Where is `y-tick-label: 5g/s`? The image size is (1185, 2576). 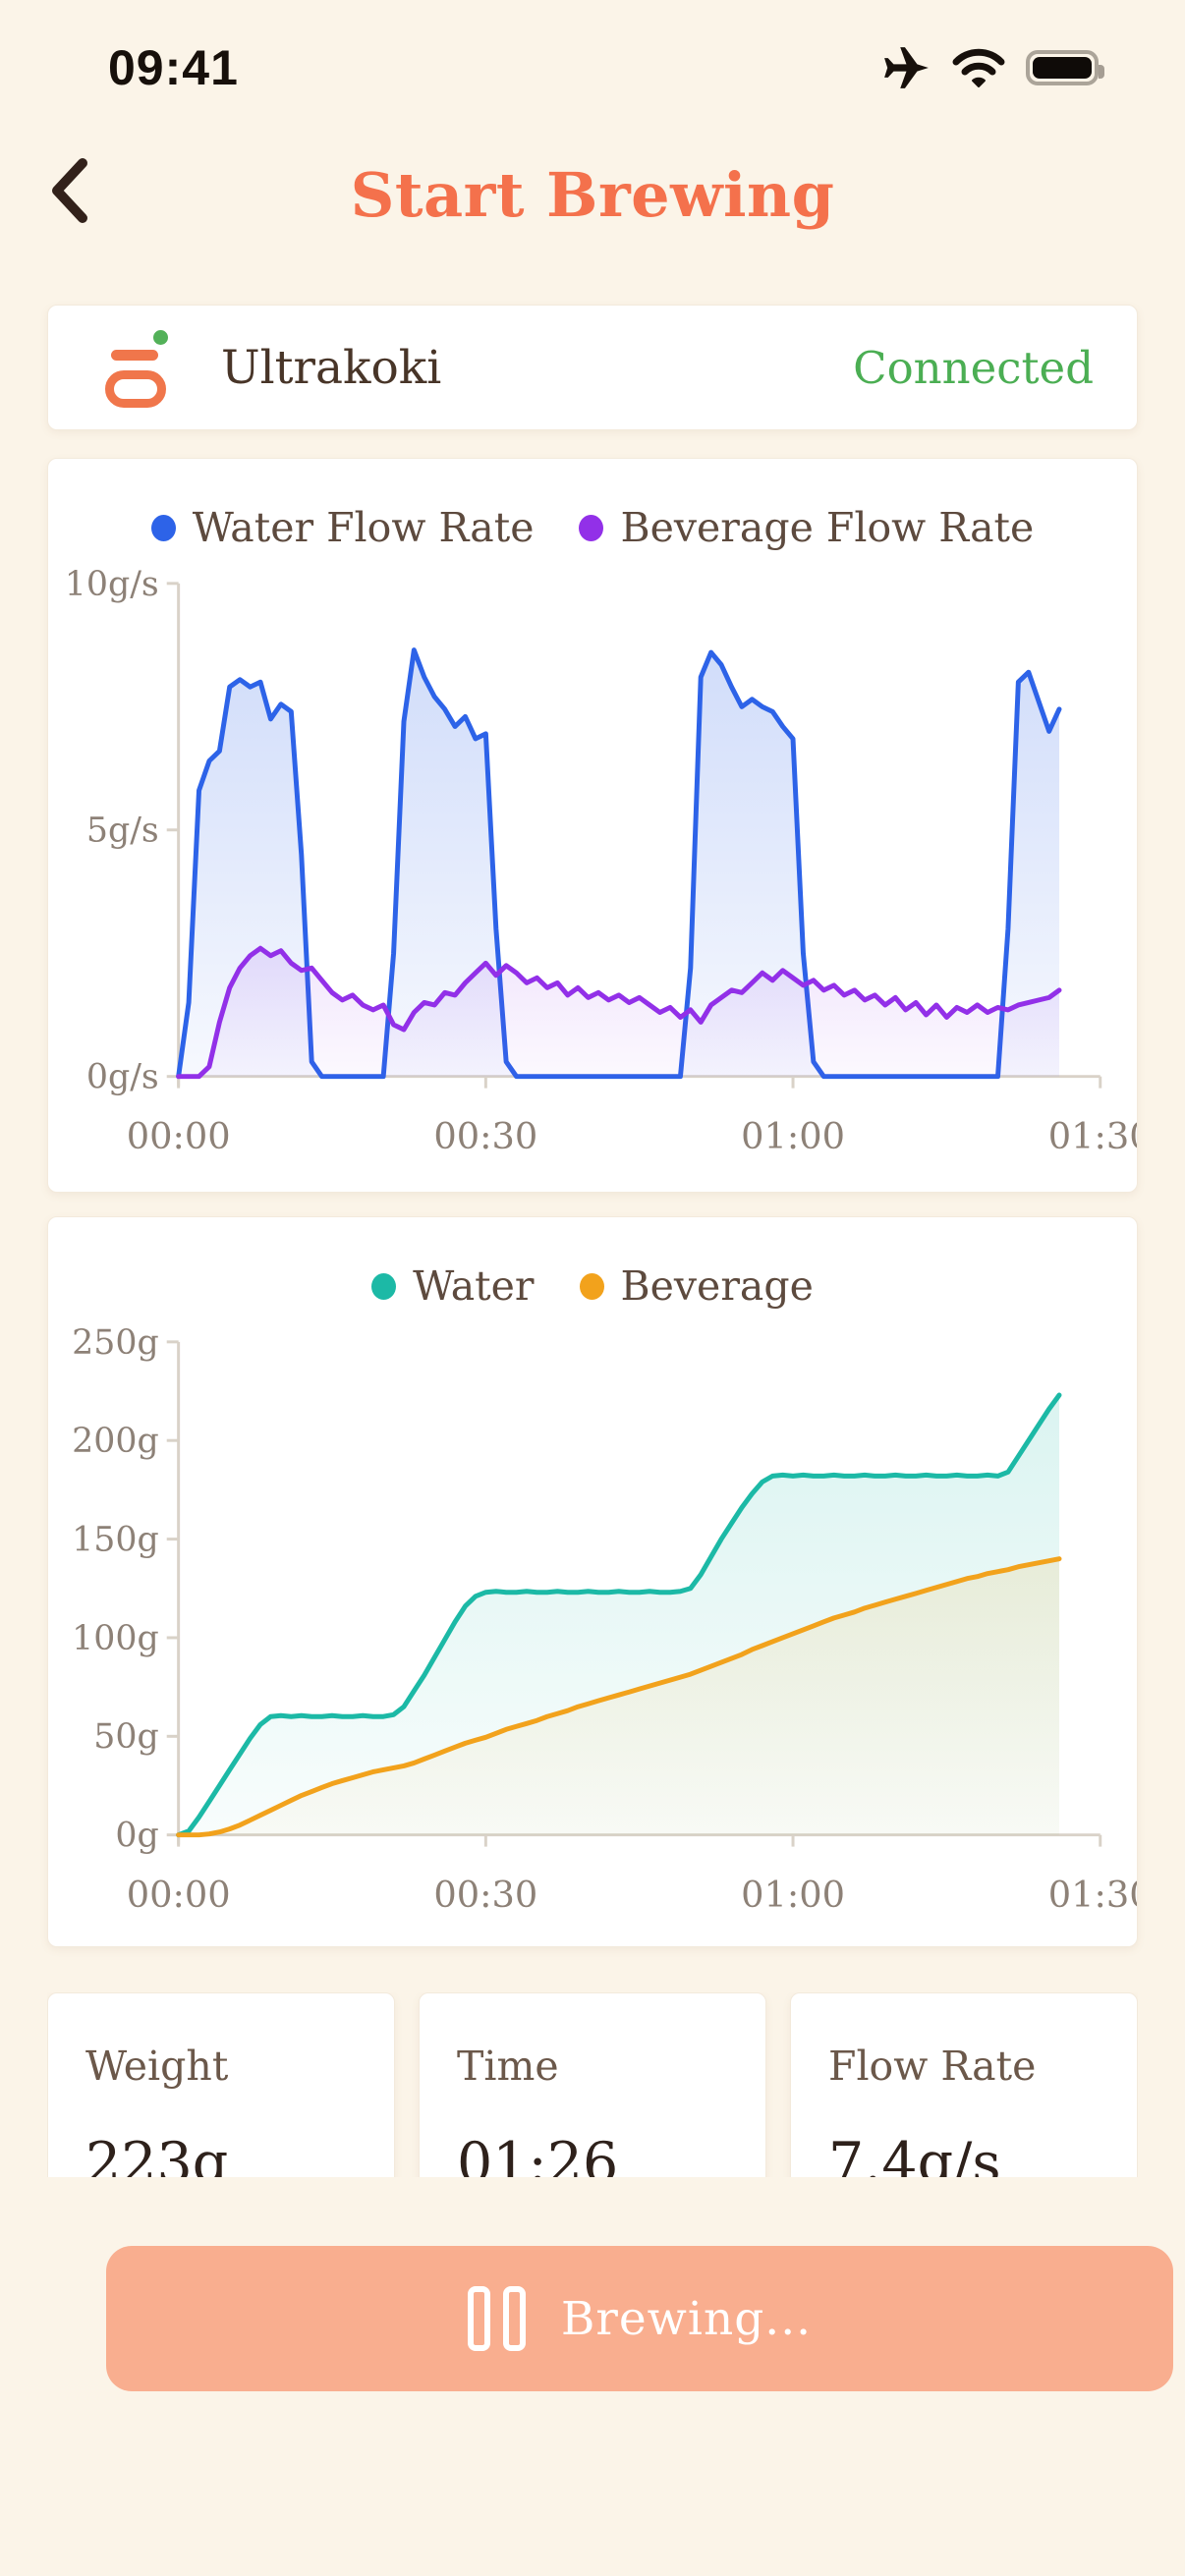 y-tick-label: 5g/s is located at coordinates (123, 831).